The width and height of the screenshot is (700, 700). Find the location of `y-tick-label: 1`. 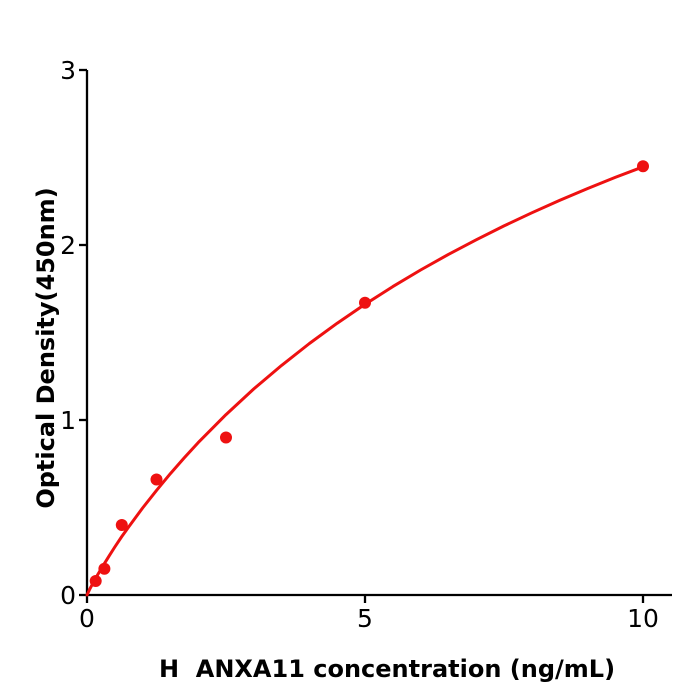

y-tick-label: 1 is located at coordinates (68, 420).